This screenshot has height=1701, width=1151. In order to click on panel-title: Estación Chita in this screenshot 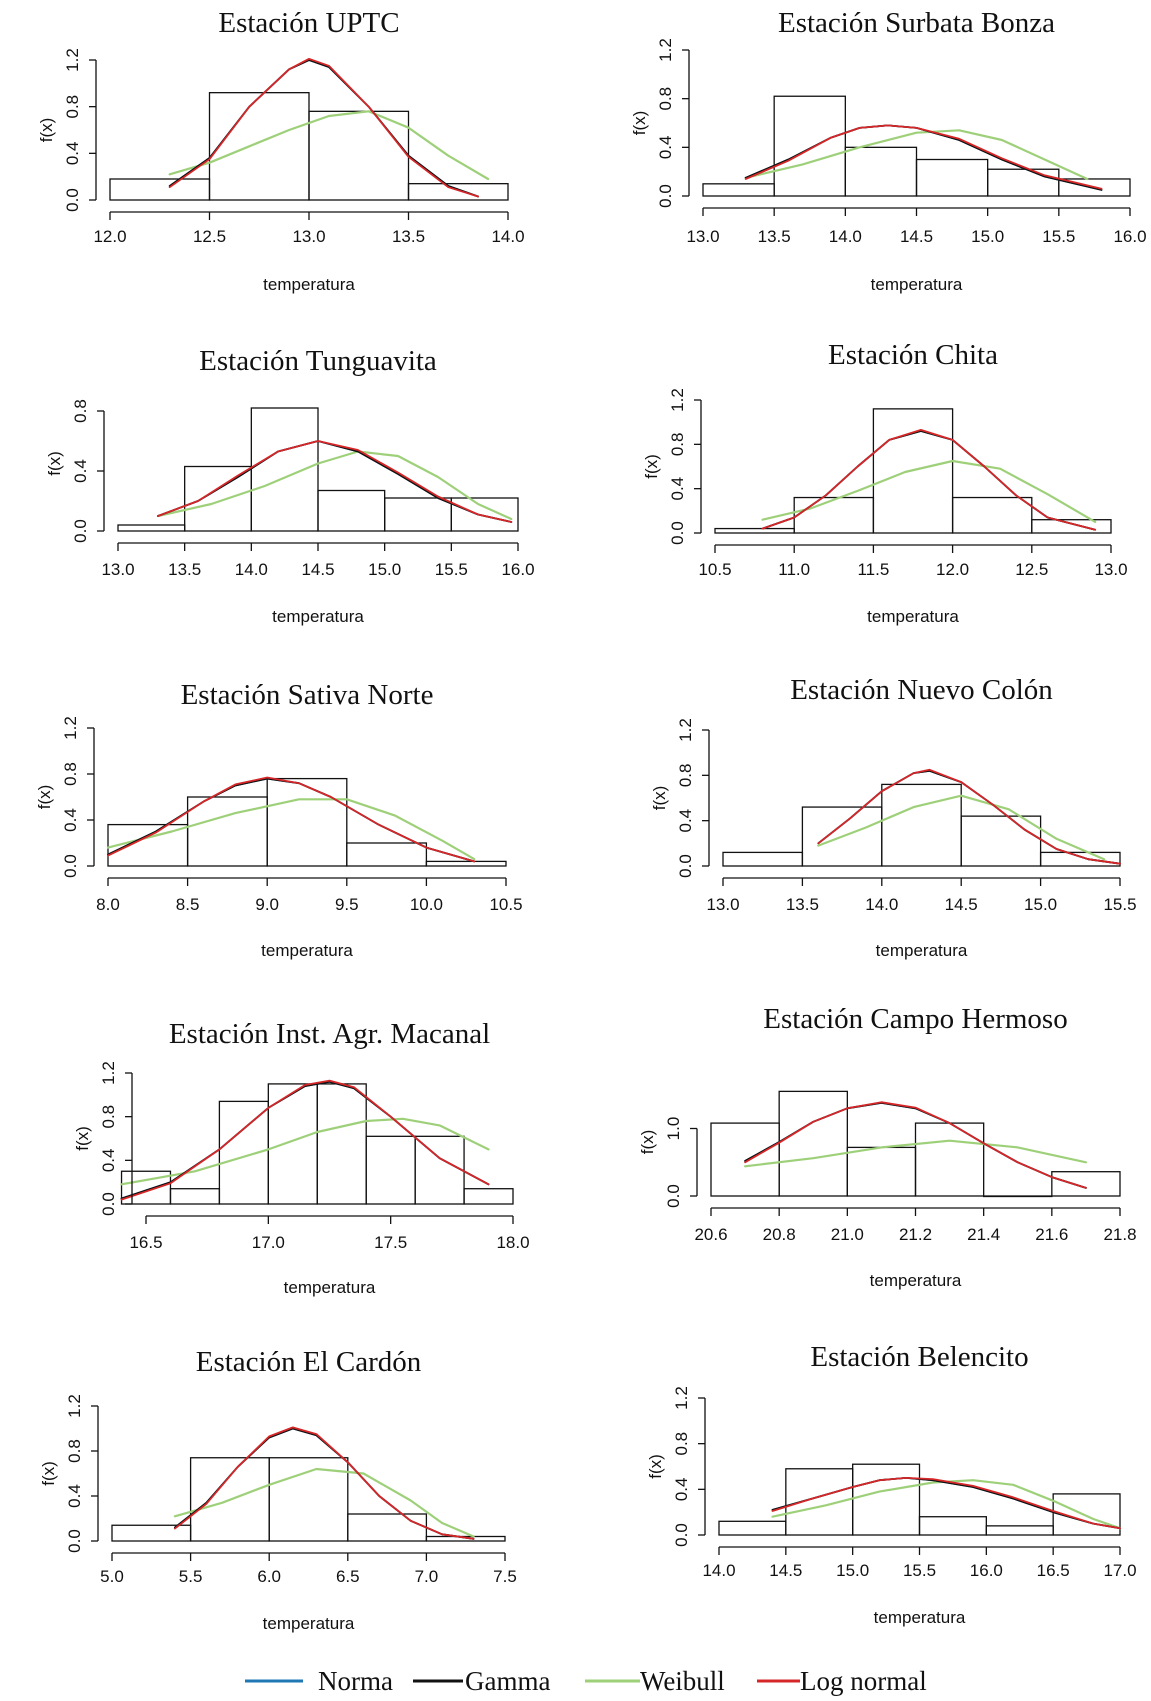, I will do `click(913, 355)`.